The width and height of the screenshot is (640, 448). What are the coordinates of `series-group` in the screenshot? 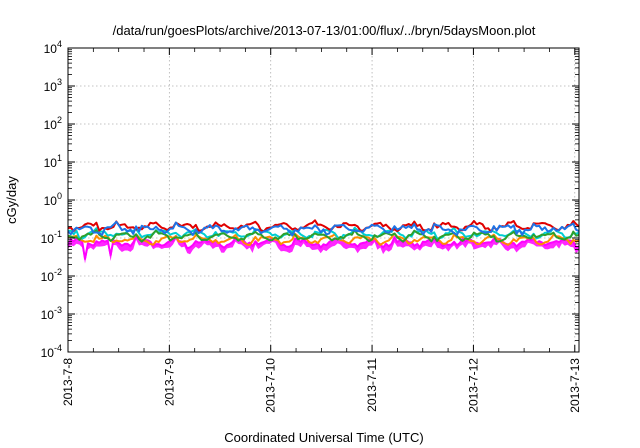 It's located at (323, 241).